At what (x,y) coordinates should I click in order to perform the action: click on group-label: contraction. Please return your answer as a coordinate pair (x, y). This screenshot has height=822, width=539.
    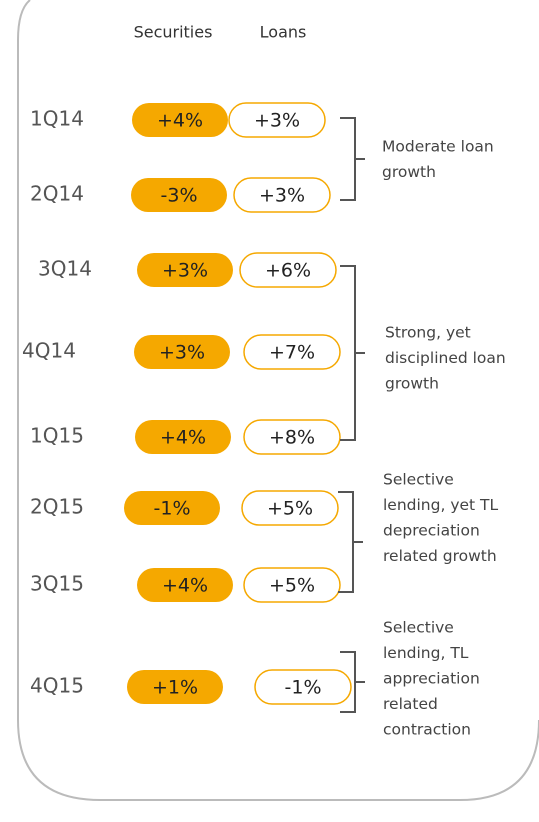
    Looking at the image, I should click on (427, 730).